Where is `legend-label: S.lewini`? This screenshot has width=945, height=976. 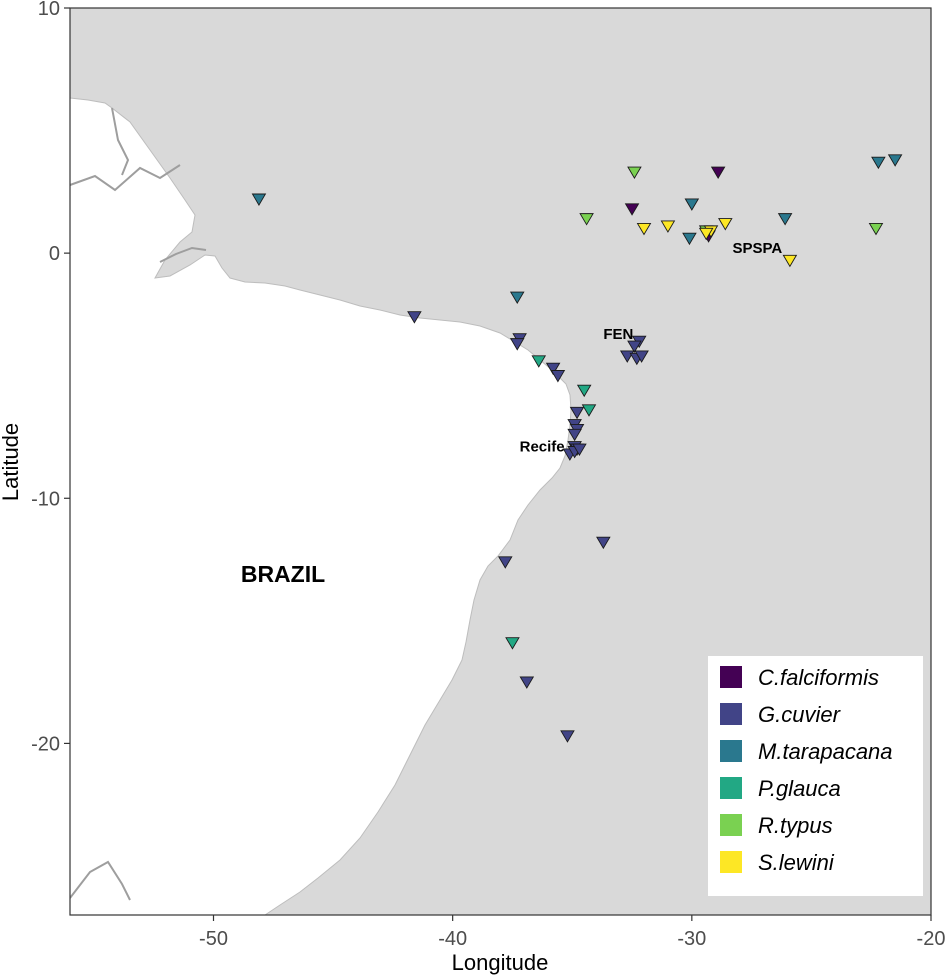
legend-label: S.lewini is located at coordinates (796, 862).